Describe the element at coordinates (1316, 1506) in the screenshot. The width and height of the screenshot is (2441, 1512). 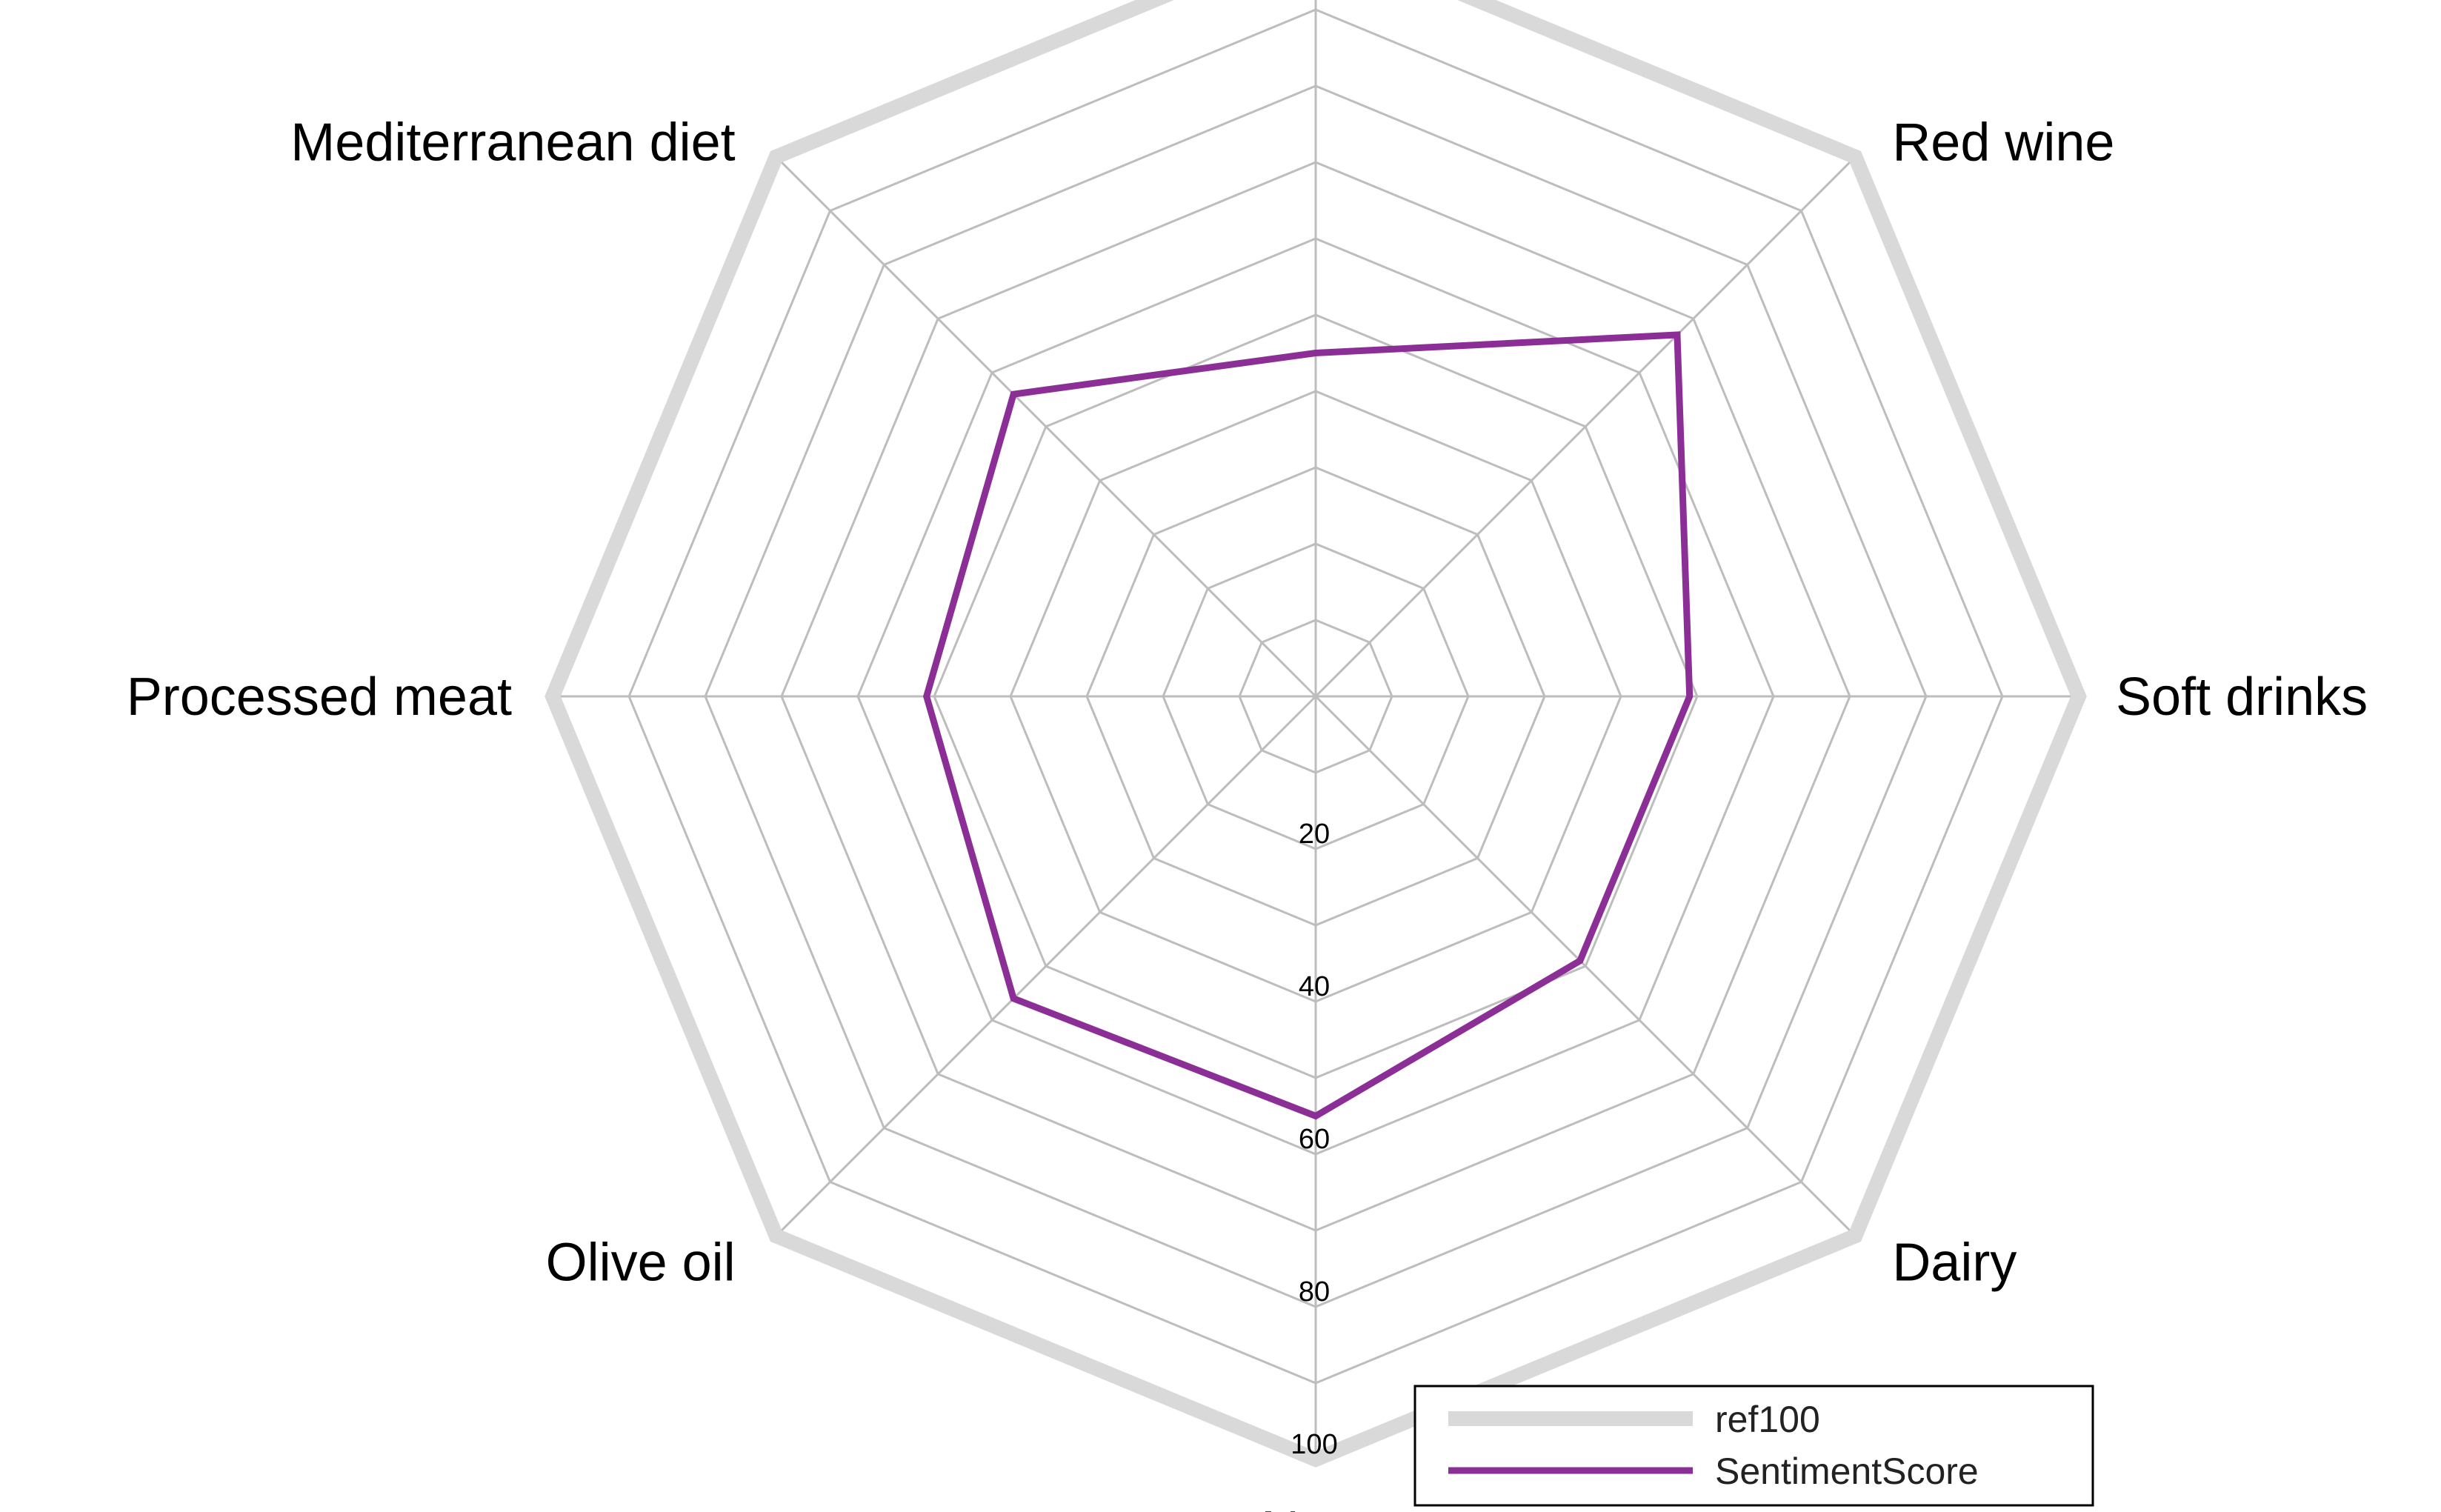
I see `category-label-nuts: Nuts` at that location.